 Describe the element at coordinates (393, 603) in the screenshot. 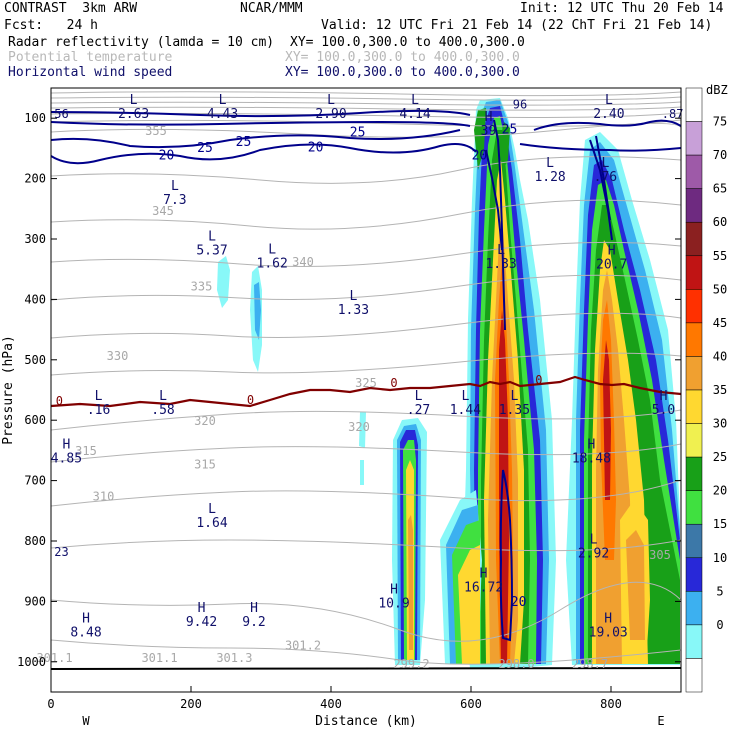

I see `extremum-value: 10.9` at that location.